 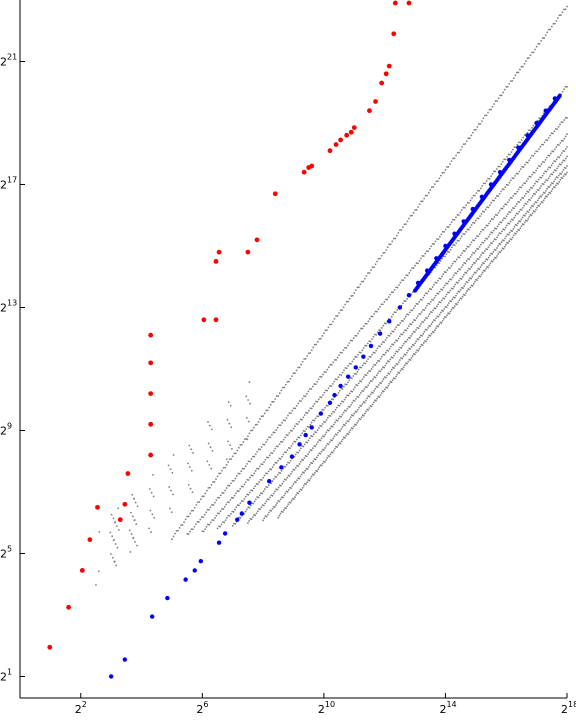 I want to click on blue-point, so click(x=348, y=376).